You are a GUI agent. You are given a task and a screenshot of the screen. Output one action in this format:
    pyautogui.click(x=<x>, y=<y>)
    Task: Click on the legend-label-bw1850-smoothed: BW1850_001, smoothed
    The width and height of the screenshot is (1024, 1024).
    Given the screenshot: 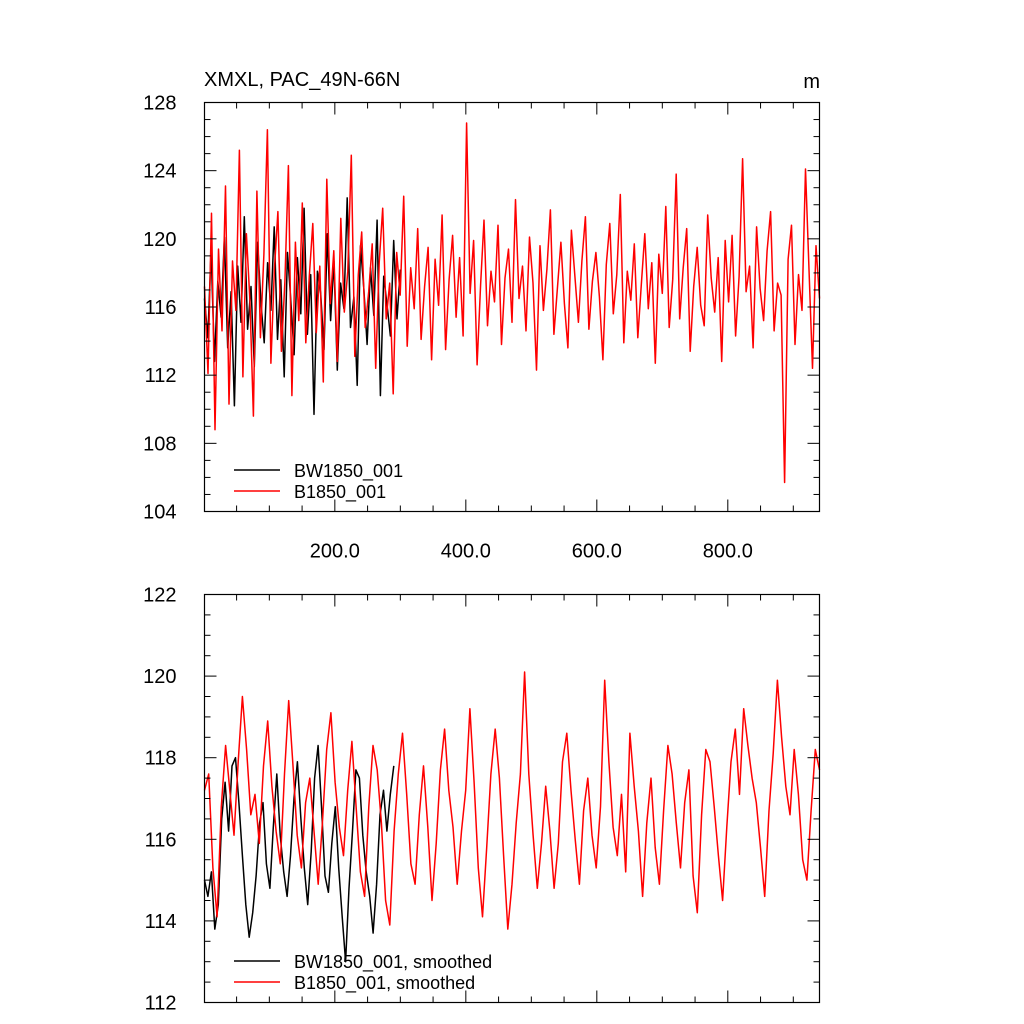 What is the action you would take?
    pyautogui.click(x=393, y=962)
    